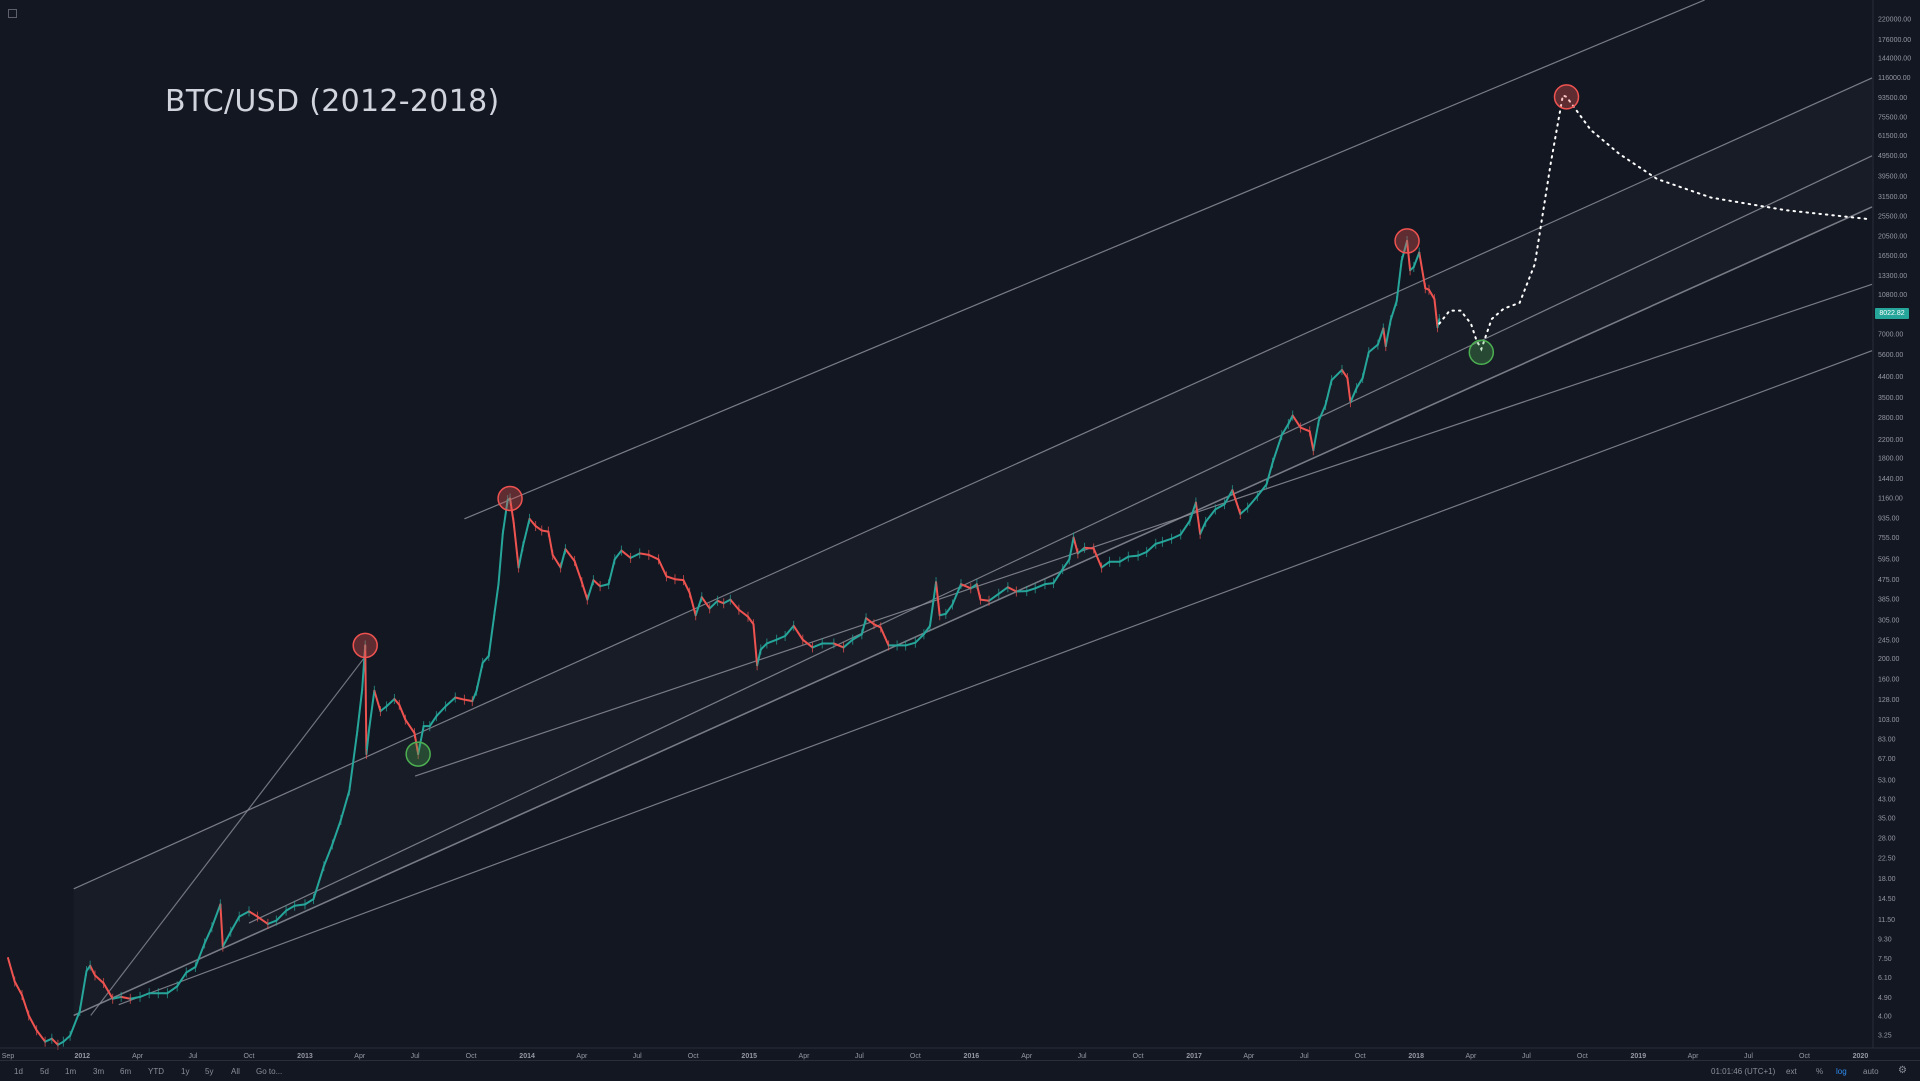 This screenshot has height=1081, width=1920. What do you see at coordinates (1885, 1016) in the screenshot?
I see `y-tick-label: 4.00` at bounding box center [1885, 1016].